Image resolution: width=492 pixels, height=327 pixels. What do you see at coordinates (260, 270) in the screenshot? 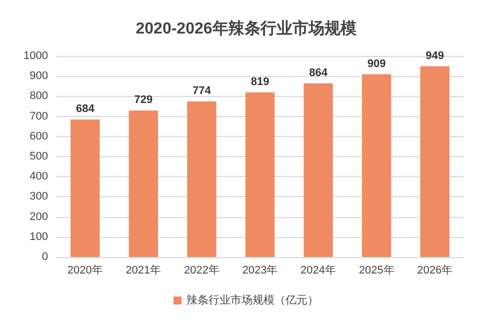
I see `x-tick-label: 2023年` at bounding box center [260, 270].